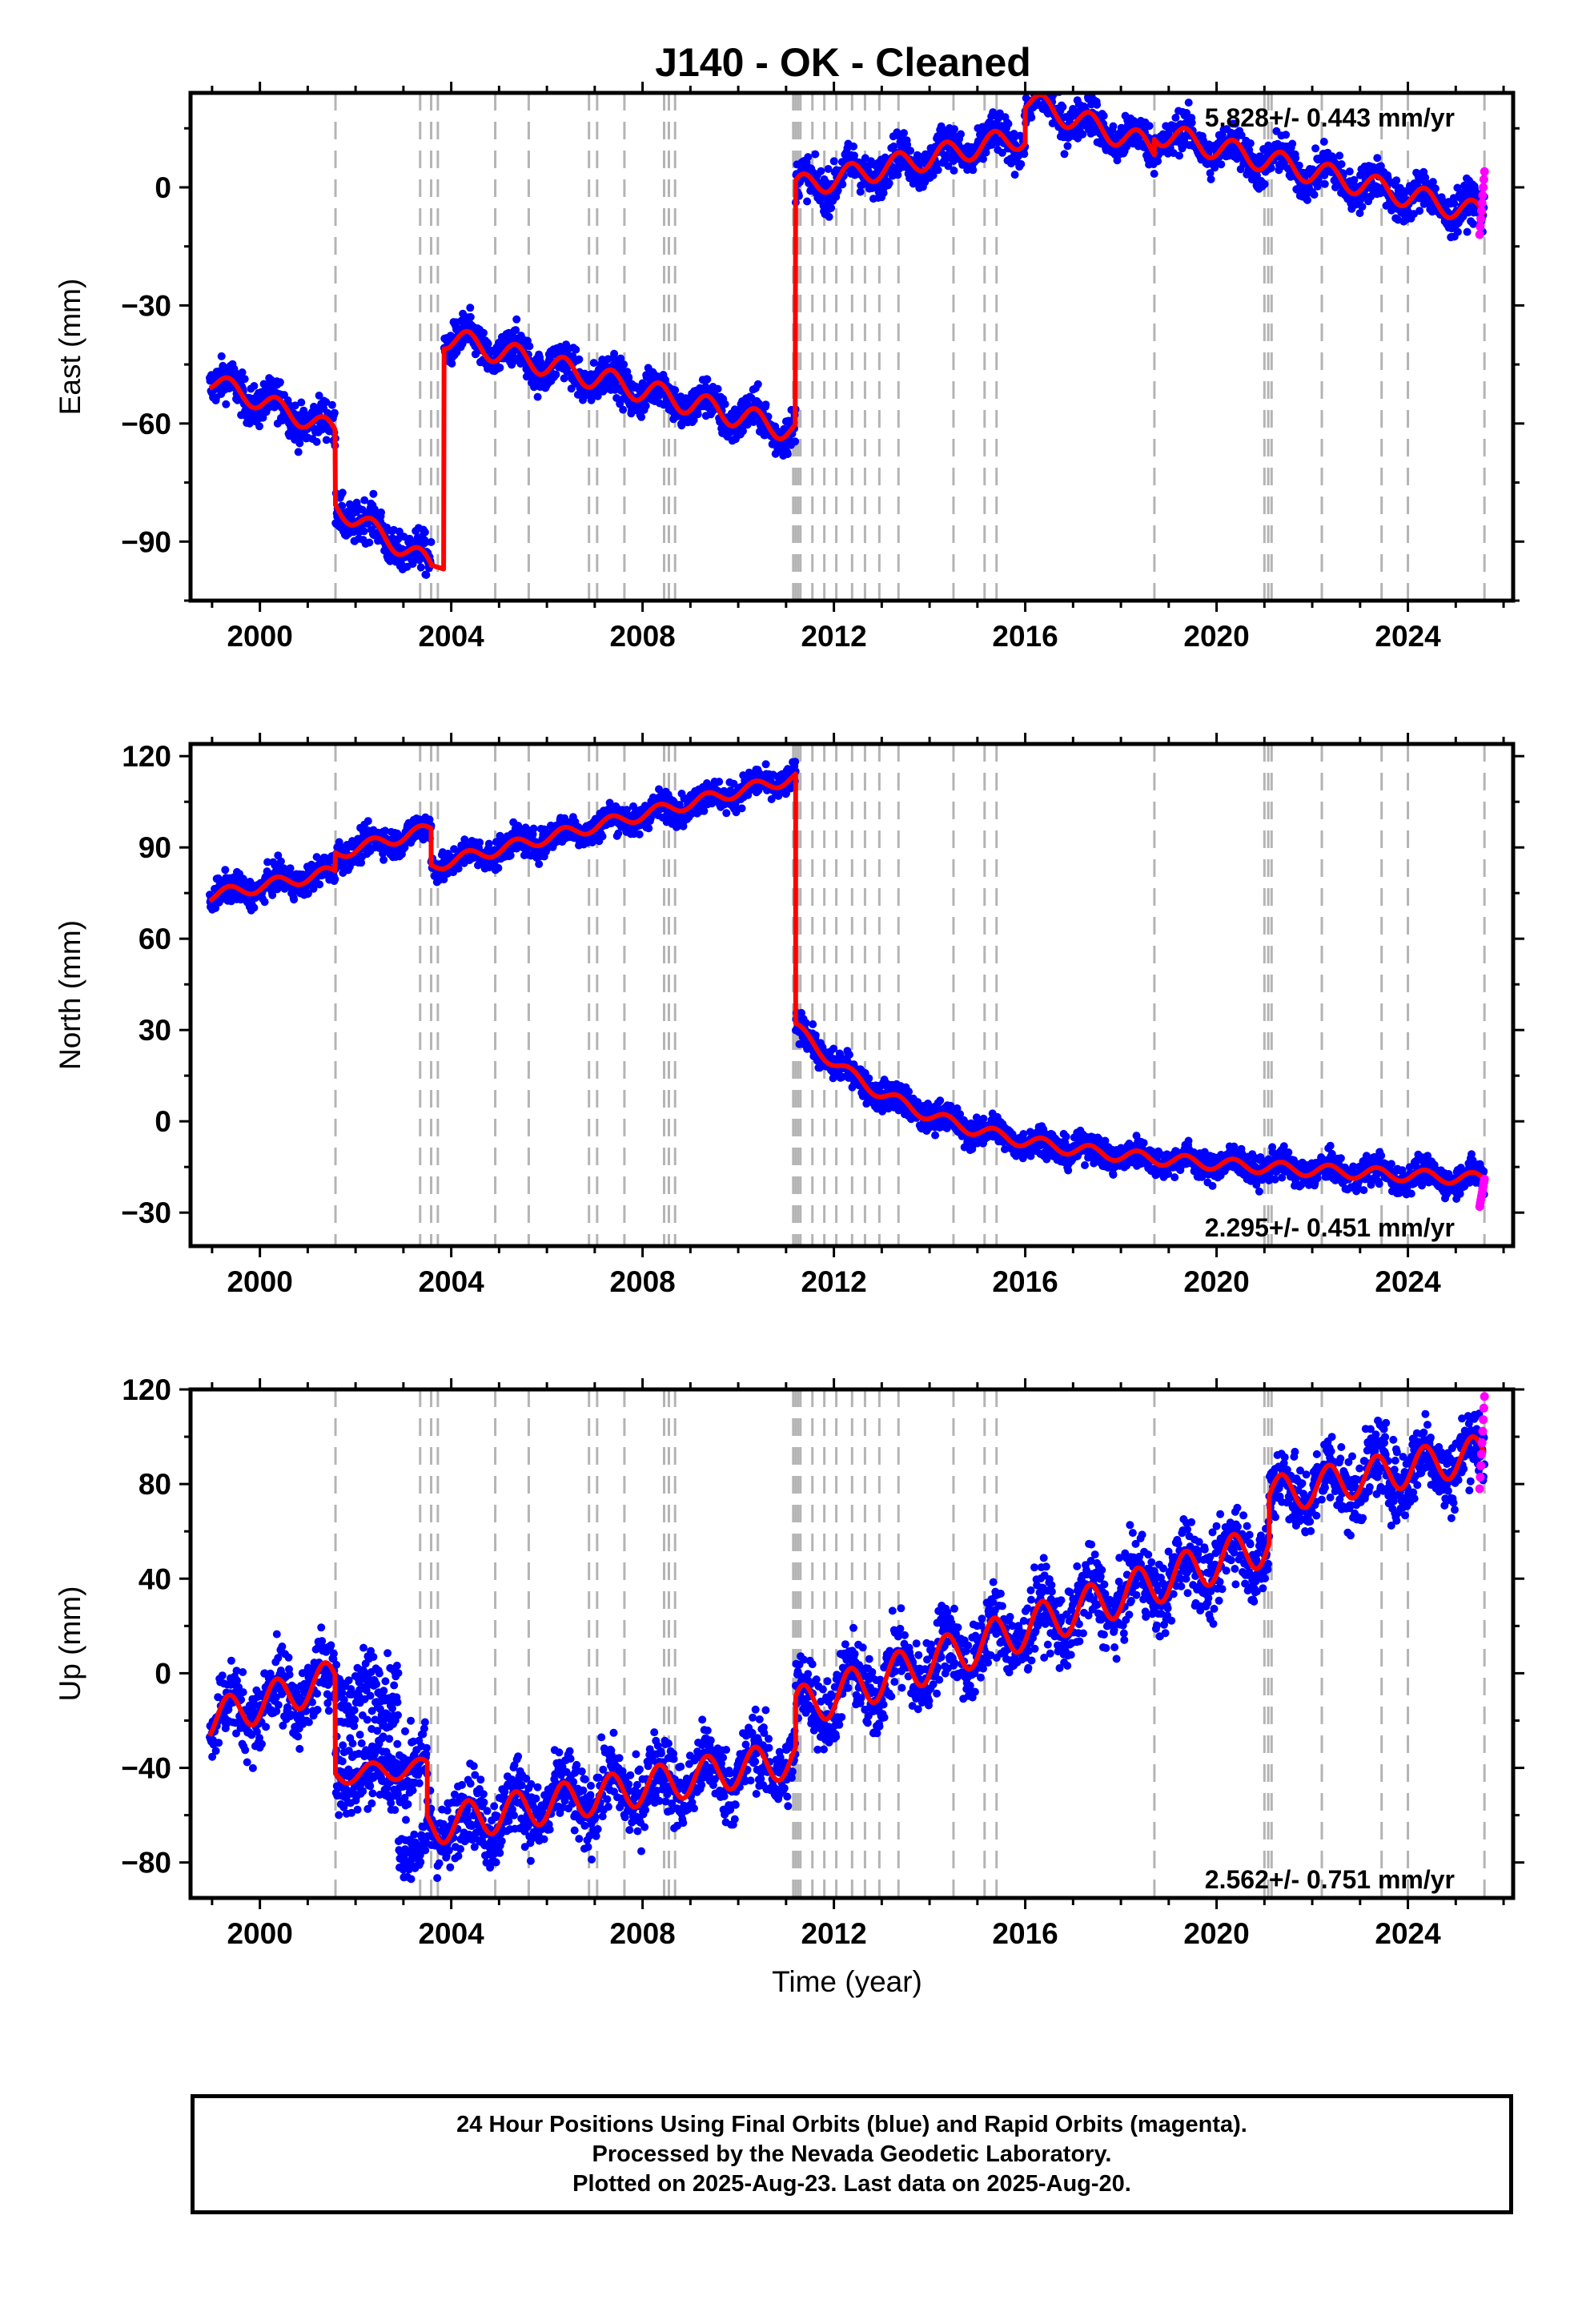 The width and height of the screenshot is (1582, 2324). Describe the element at coordinates (146, 424) in the screenshot. I see `y-tick-label: −60` at that location.